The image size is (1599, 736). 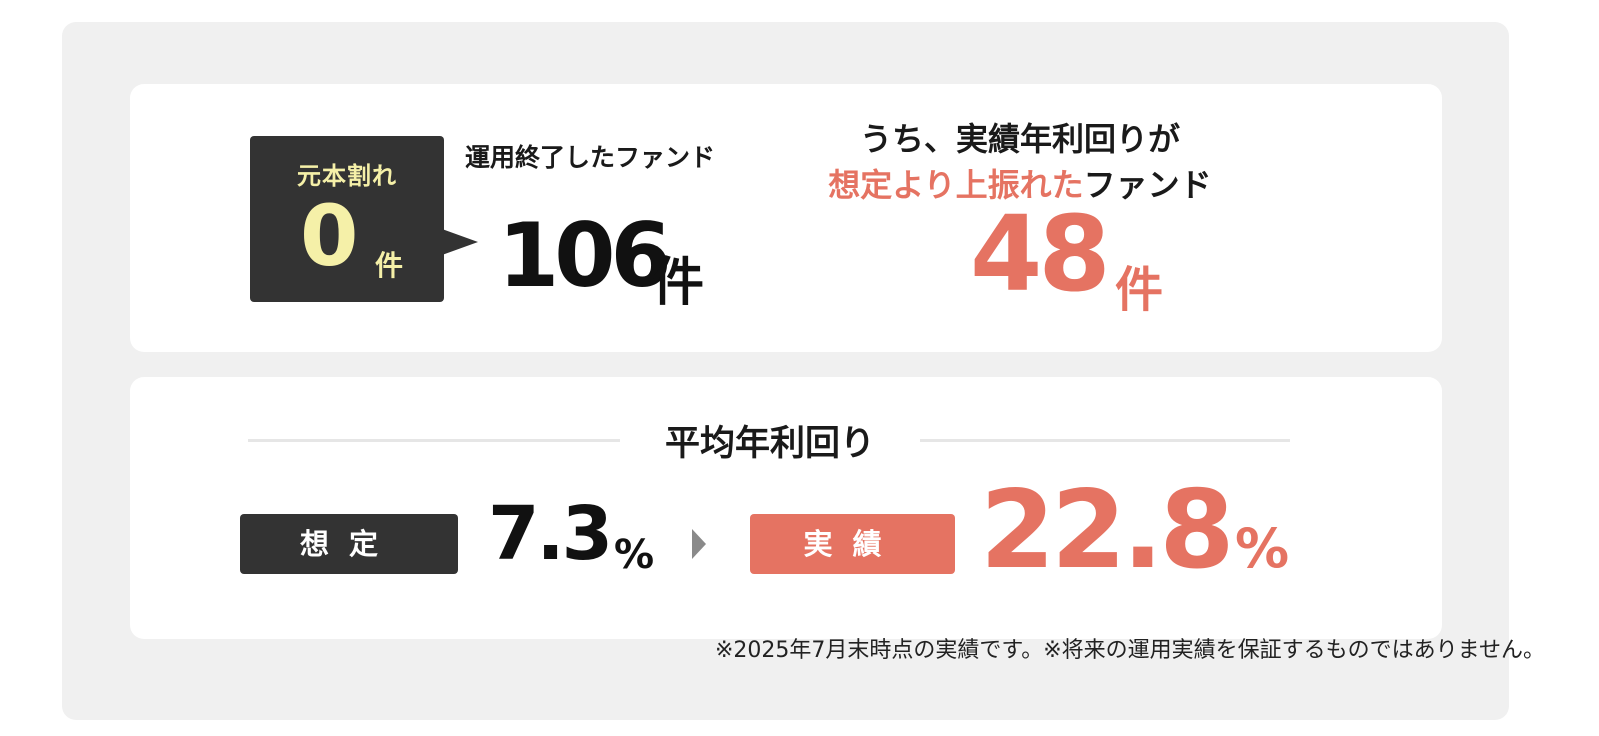 I want to click on no-loss-label: 元本割れ, so click(x=347, y=176).